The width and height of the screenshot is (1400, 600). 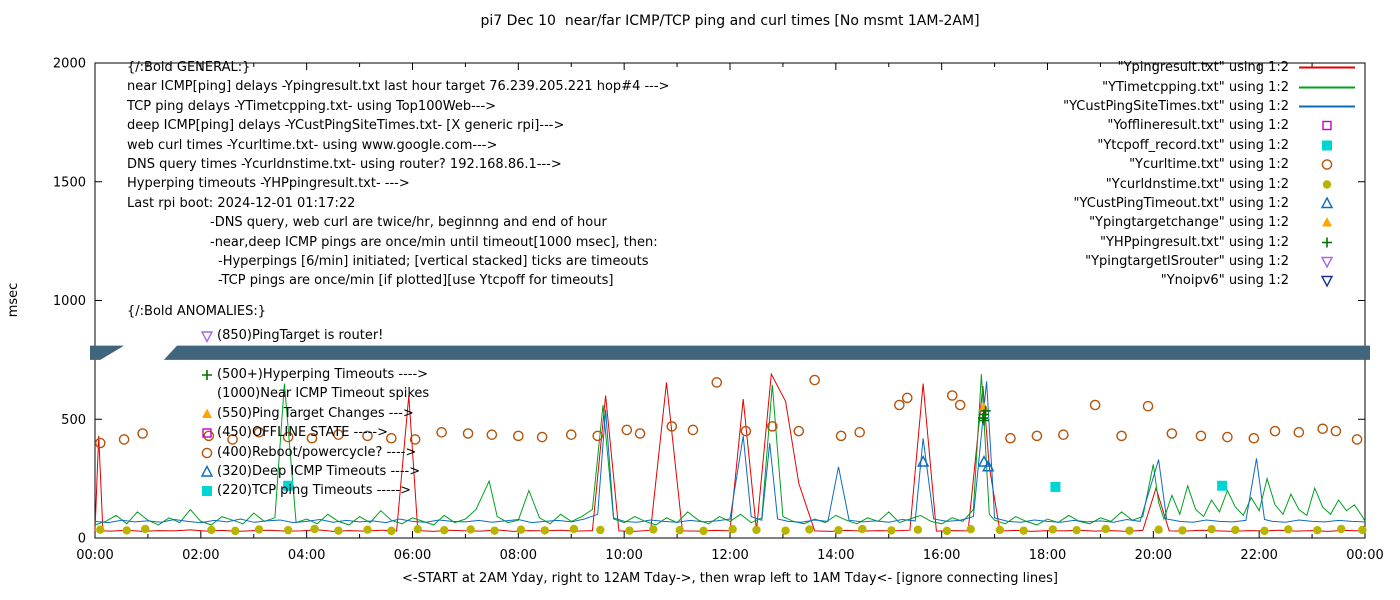 I want to click on scatter-series-Ycurltime.txt, so click(x=728, y=411).